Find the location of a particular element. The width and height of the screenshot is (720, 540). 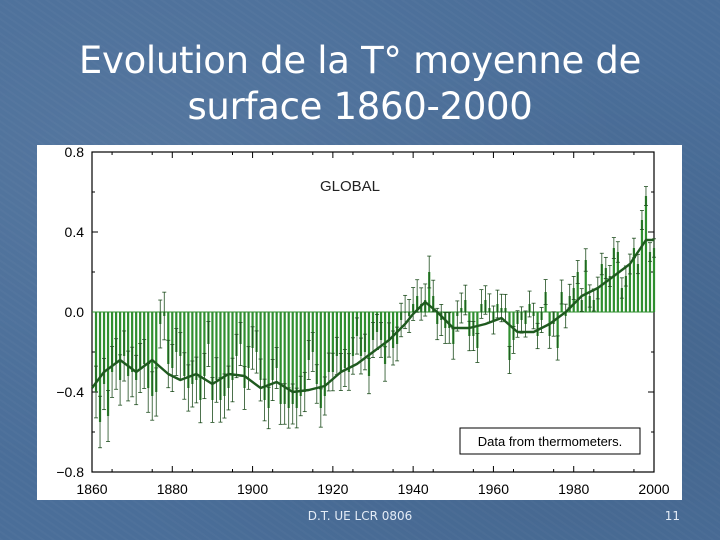

y-tick-label: −0.8 is located at coordinates (70, 472).